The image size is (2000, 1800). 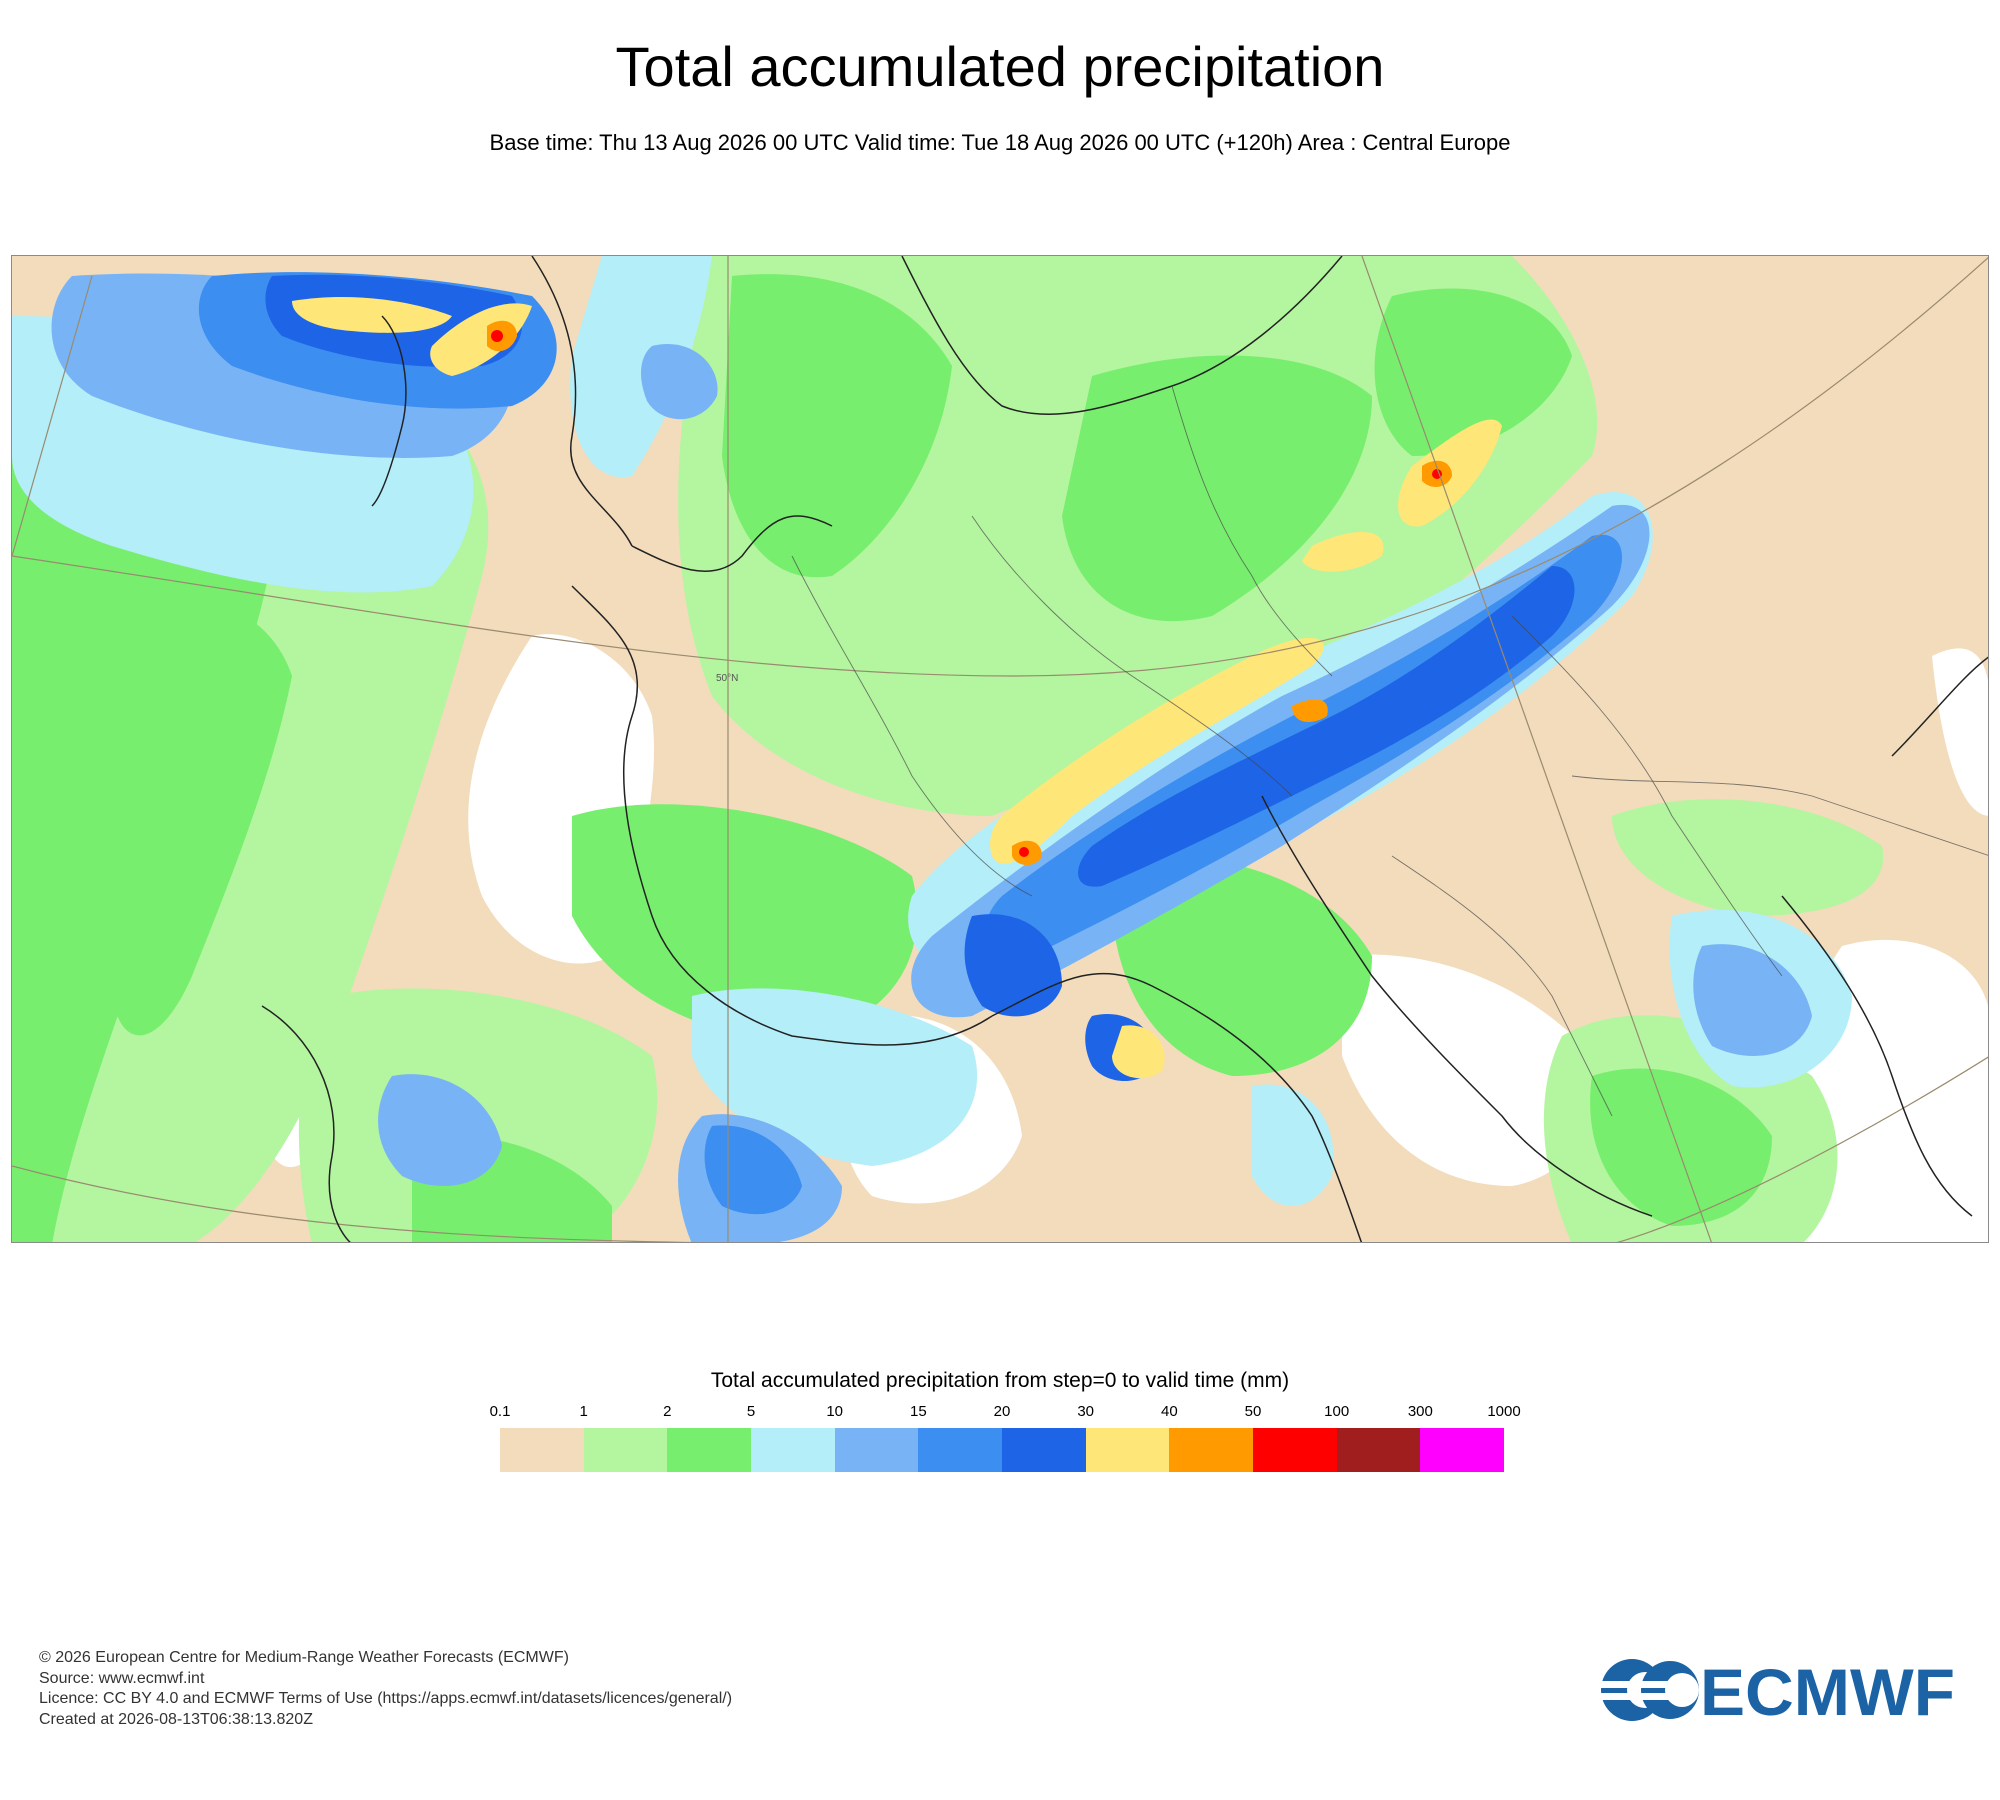 I want to click on ecmwf-symbol-icon, so click(x=1648, y=1690).